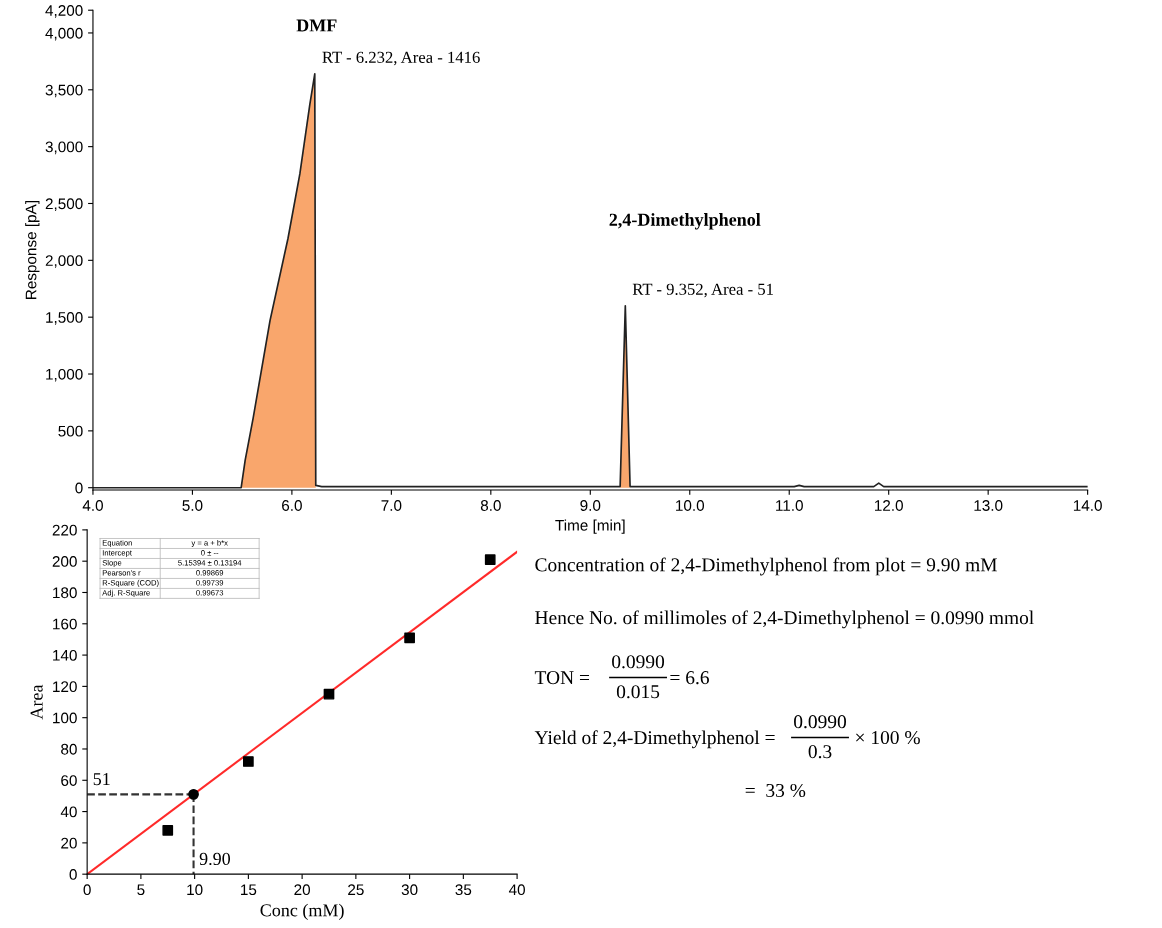 The width and height of the screenshot is (1162, 928). Describe the element at coordinates (64, 34) in the screenshot. I see `y-tick-label: 4,000` at that location.